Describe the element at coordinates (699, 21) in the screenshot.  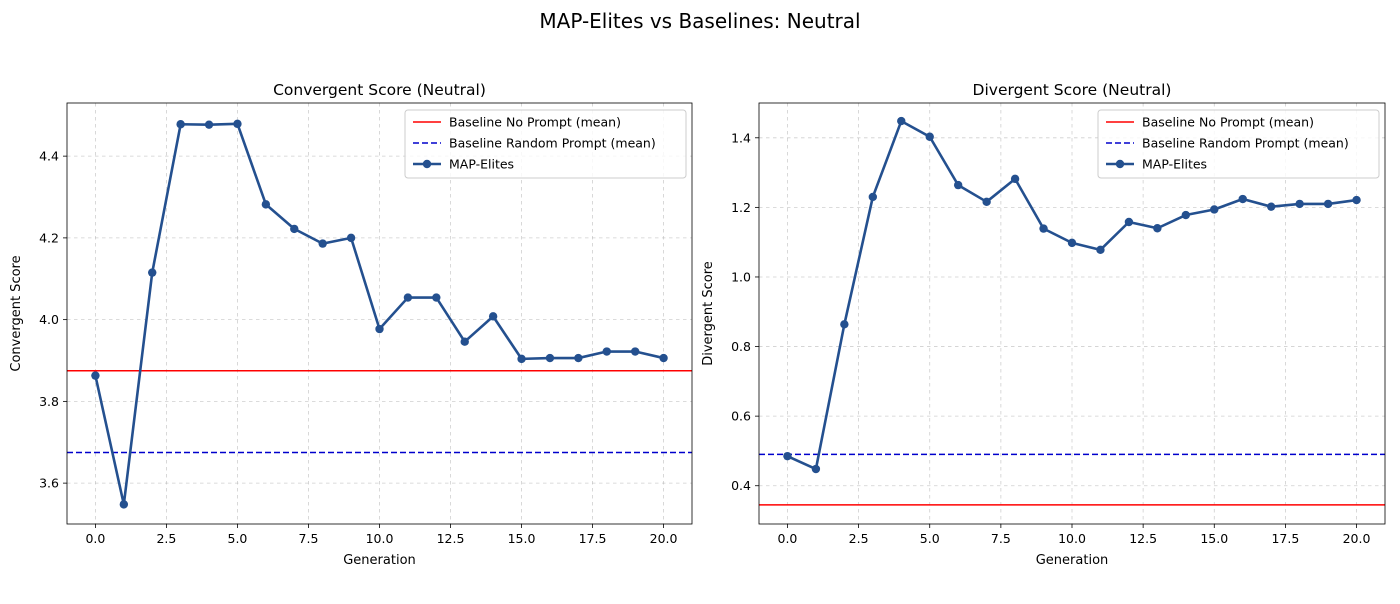
I see `figure-title: MAP-Elites vs Baselines: Neutral` at that location.